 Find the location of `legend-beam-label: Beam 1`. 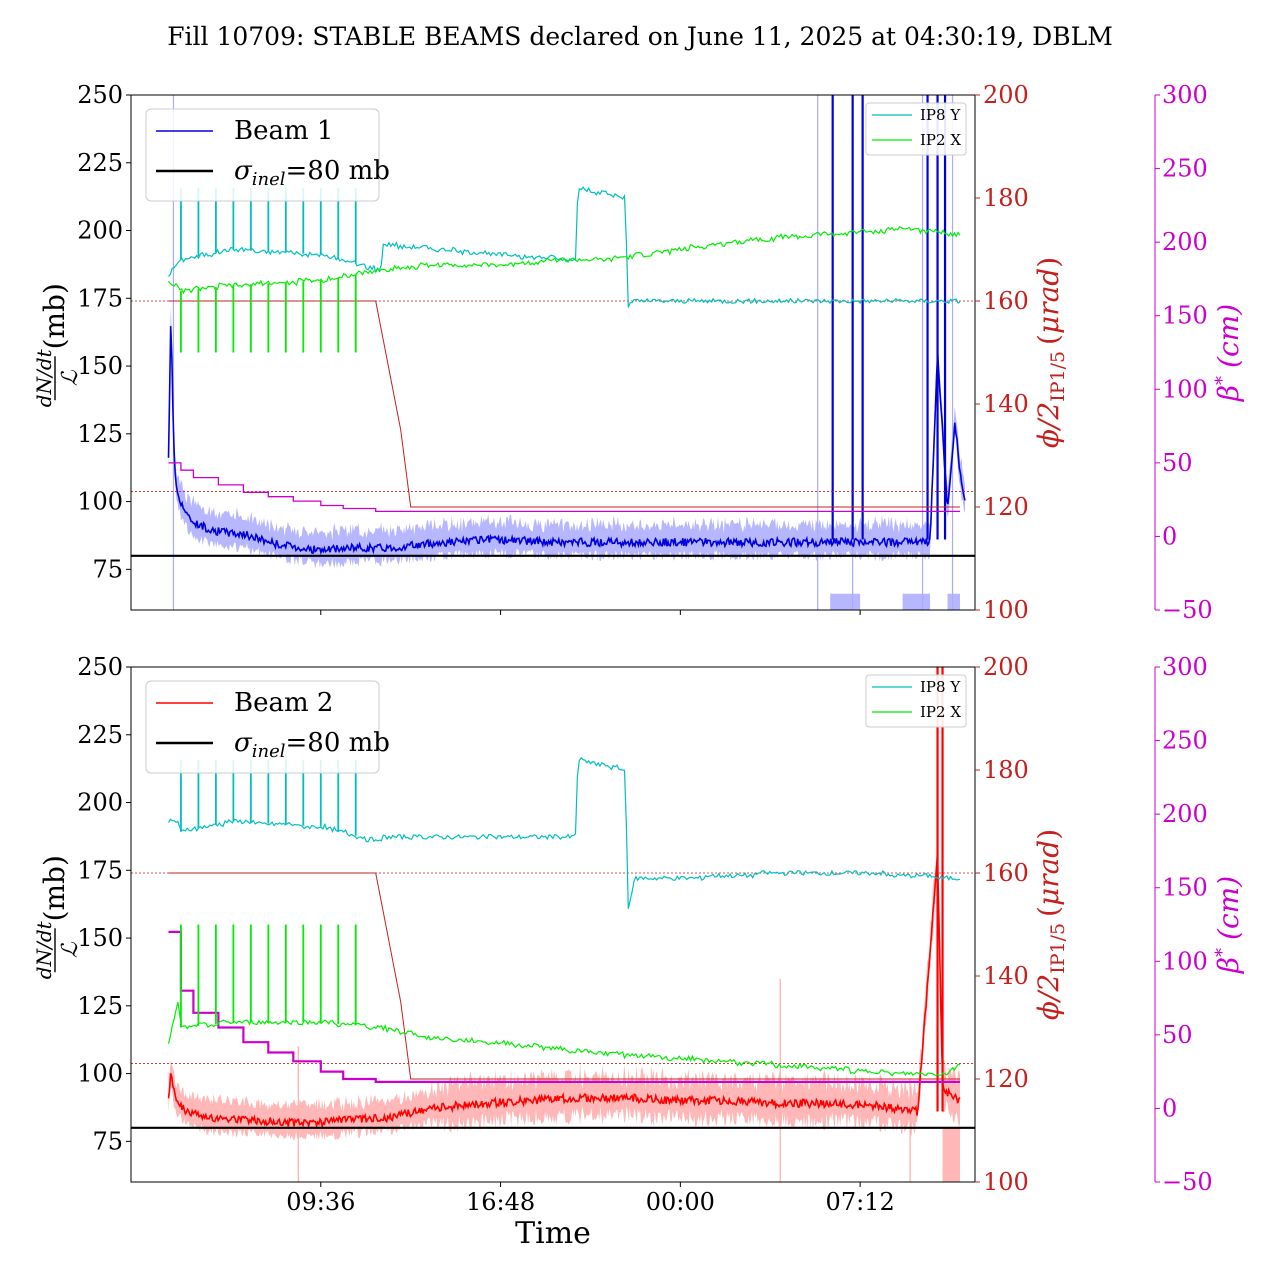

legend-beam-label: Beam 1 is located at coordinates (283, 131).